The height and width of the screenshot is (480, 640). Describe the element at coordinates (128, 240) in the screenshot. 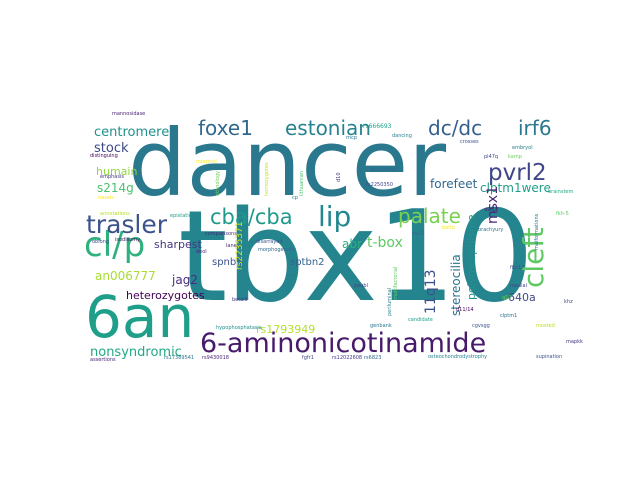

I see `cloud-word: isodisomy` at that location.